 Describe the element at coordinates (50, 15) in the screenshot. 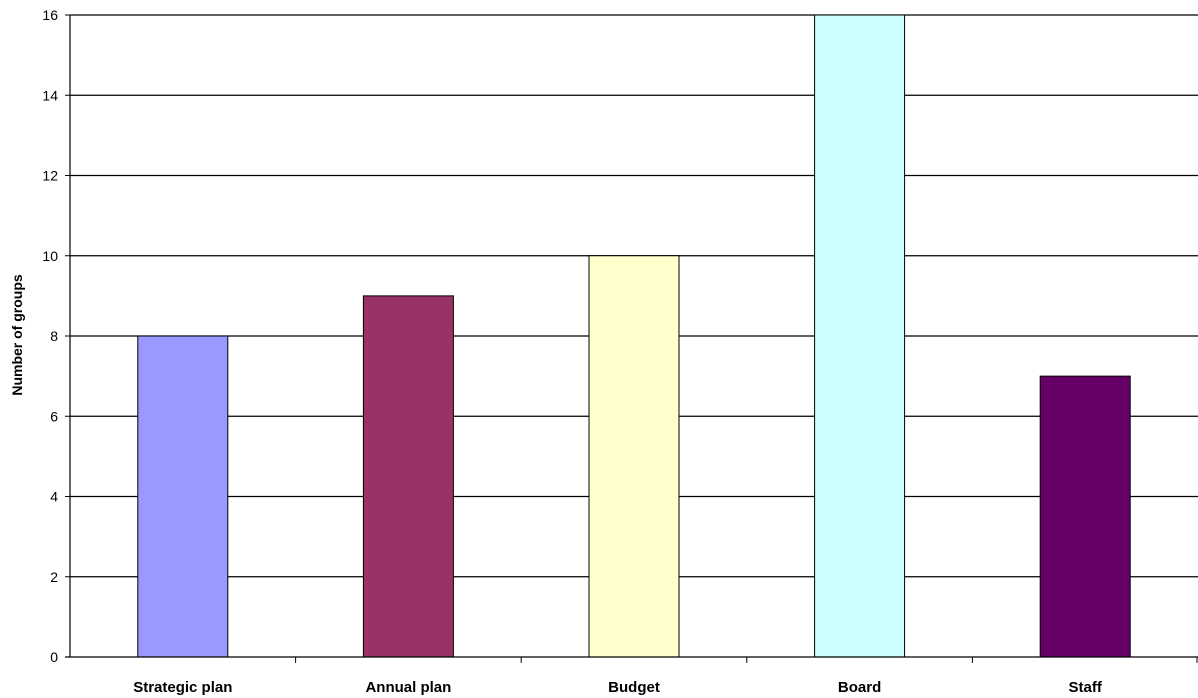

I see `y-tick-label: 16` at that location.